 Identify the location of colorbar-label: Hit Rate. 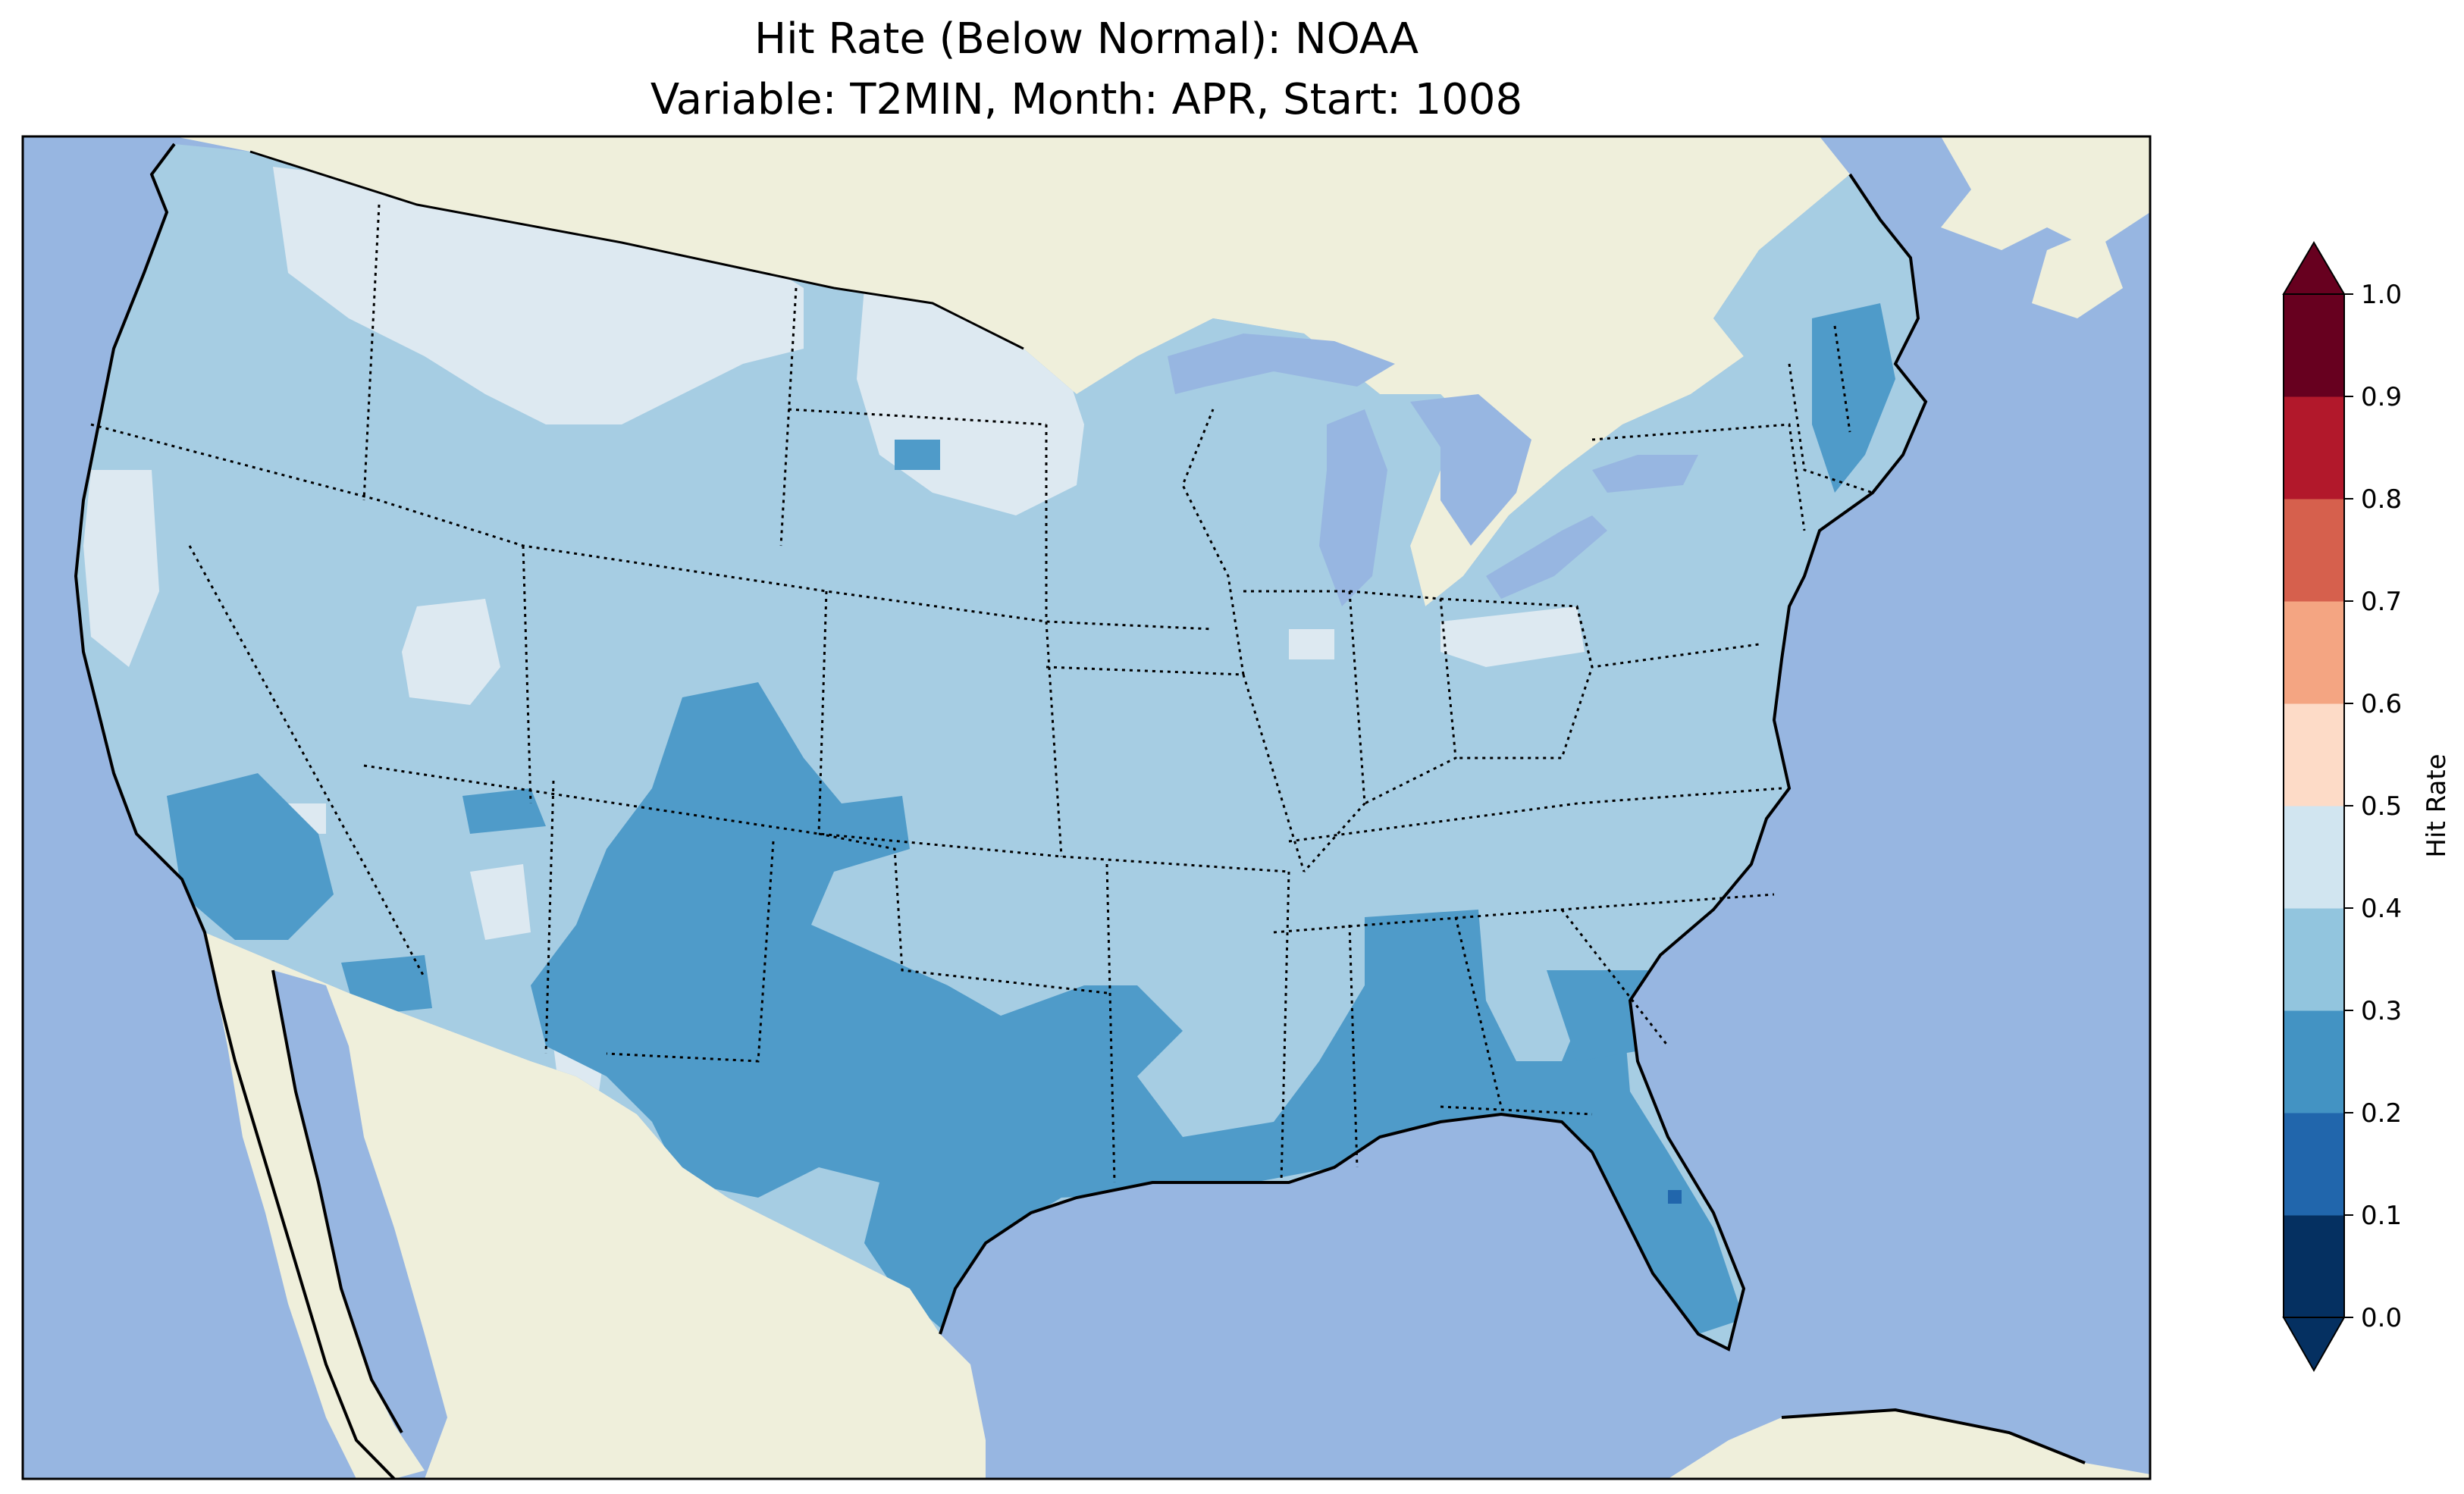
(2437, 805).